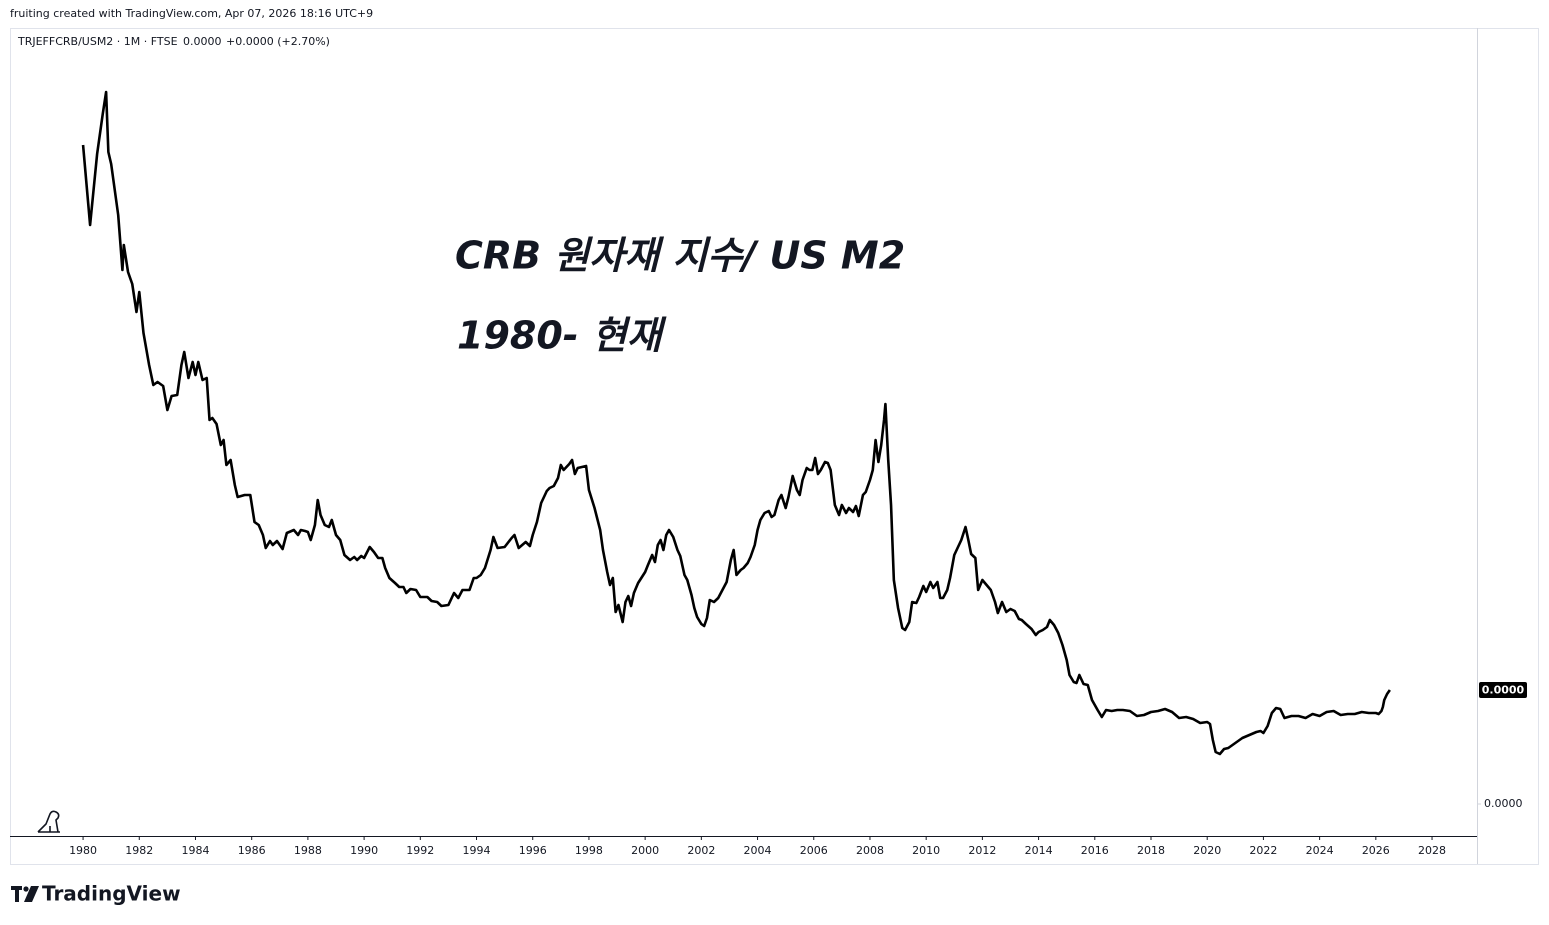 This screenshot has width=1549, height=925. What do you see at coordinates (252, 850) in the screenshot?
I see `x-tick-label: 1986` at bounding box center [252, 850].